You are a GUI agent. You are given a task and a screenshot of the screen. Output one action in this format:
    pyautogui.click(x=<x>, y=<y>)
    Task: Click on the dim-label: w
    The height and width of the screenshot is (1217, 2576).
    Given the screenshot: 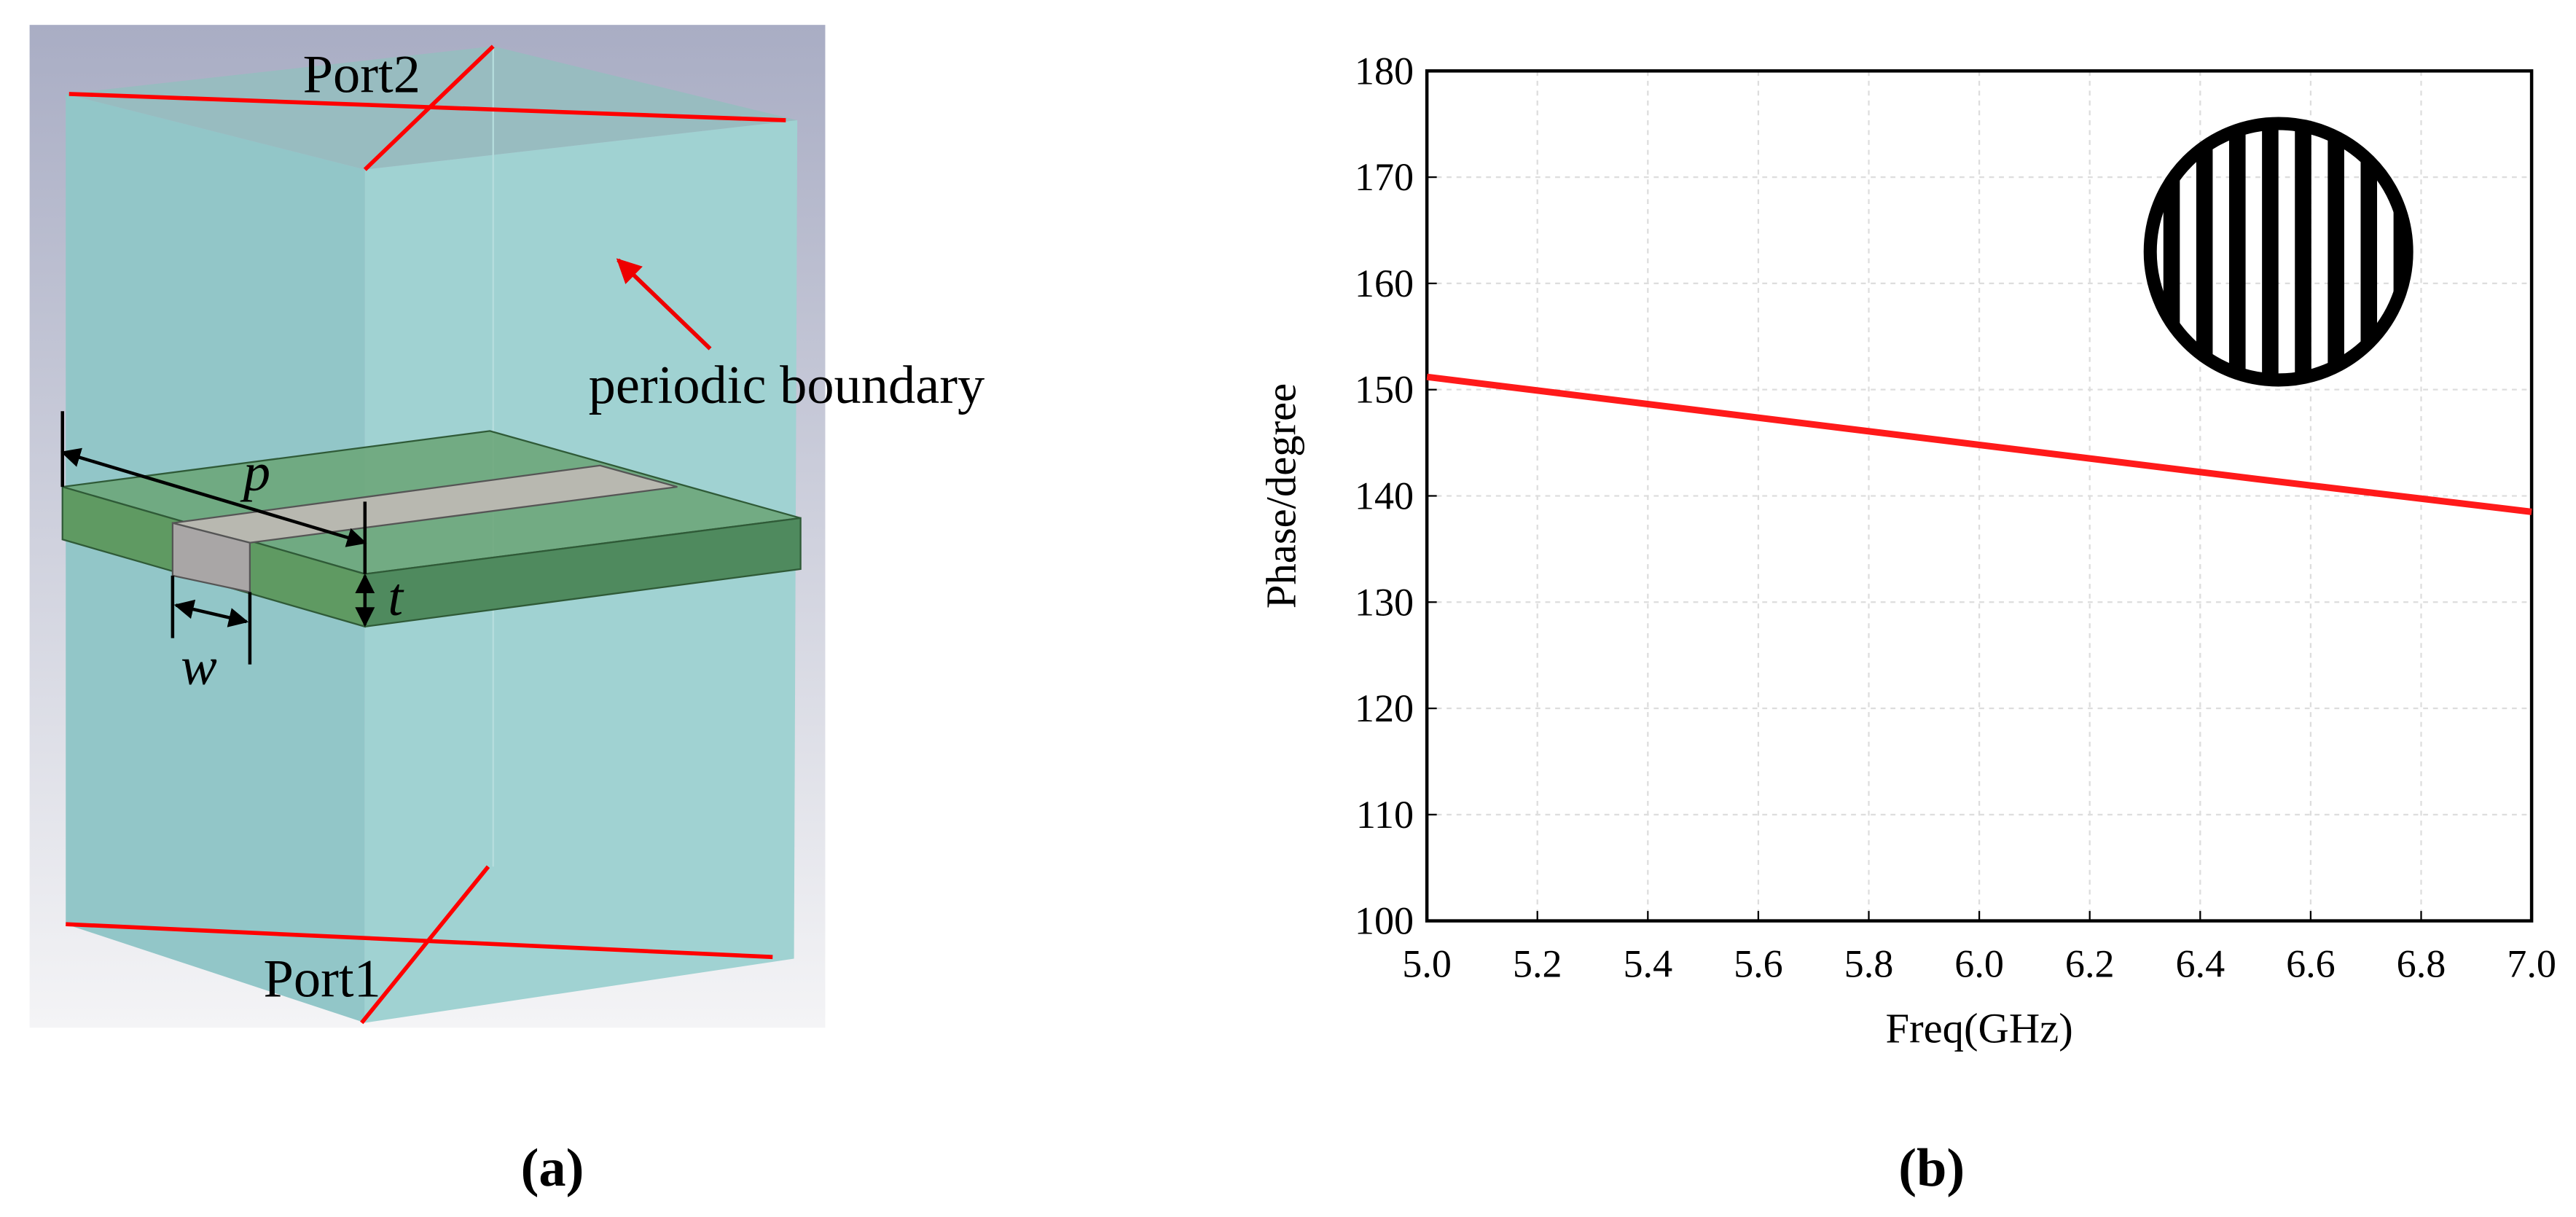 What is the action you would take?
    pyautogui.click(x=199, y=667)
    